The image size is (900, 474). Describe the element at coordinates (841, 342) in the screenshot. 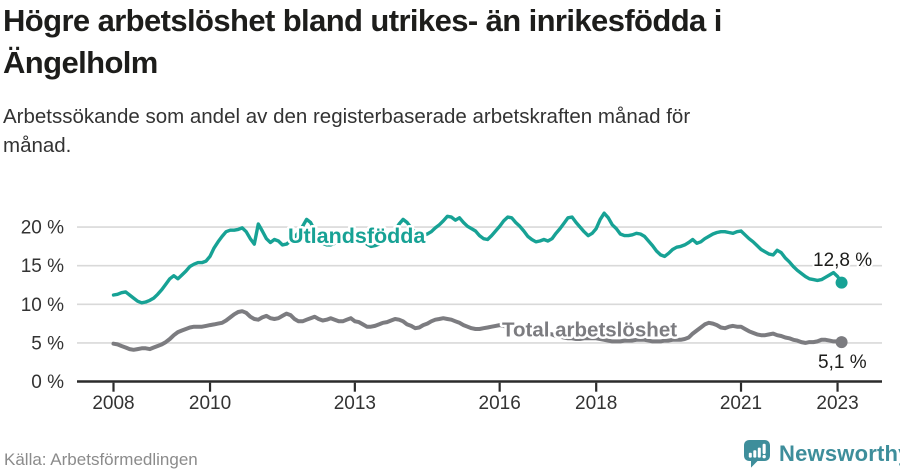

I see `total-arbetsloshet-end-dot` at that location.